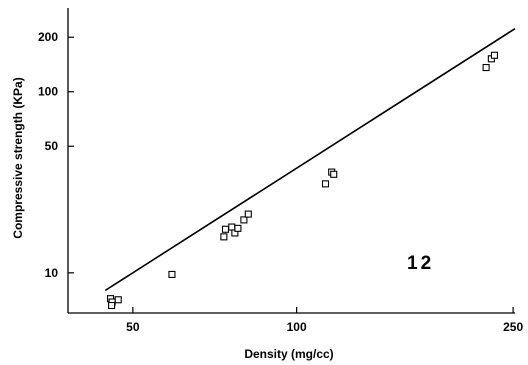  I want to click on x-ticks: 50 100 250, so click(324, 320).